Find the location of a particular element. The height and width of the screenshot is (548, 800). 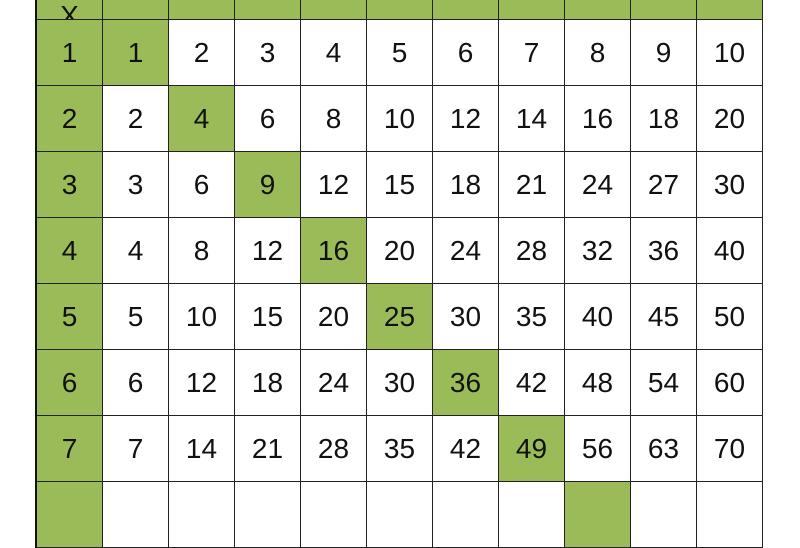

product-cell: 16 is located at coordinates (598, 119).